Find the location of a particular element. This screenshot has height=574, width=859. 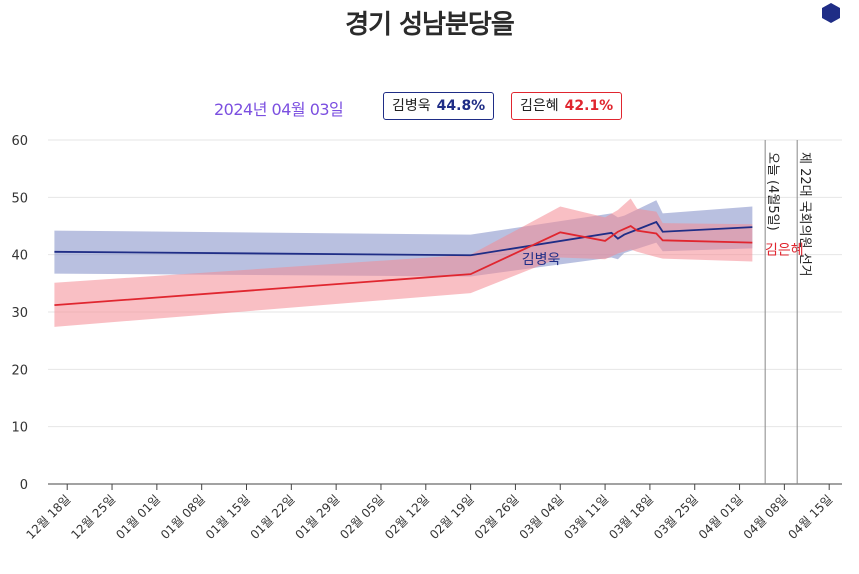

legend-name: 김병욱 is located at coordinates (411, 106).